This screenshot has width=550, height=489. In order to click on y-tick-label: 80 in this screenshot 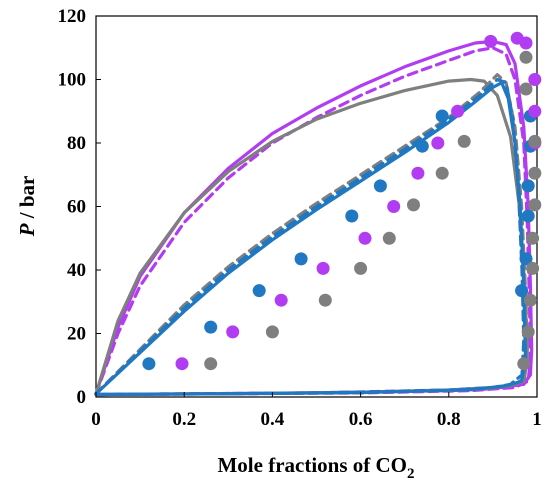, I will do `click(76, 143)`.